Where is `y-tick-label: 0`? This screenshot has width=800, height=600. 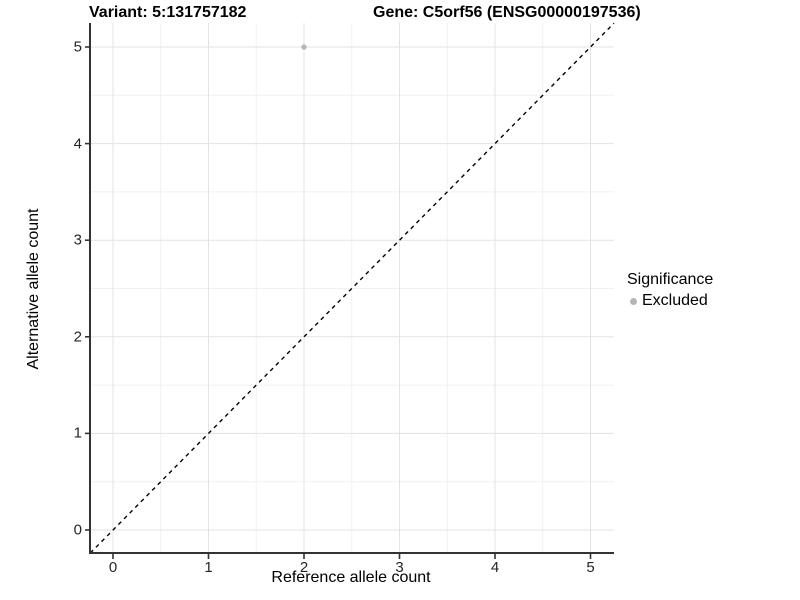 y-tick-label: 0 is located at coordinates (77, 530).